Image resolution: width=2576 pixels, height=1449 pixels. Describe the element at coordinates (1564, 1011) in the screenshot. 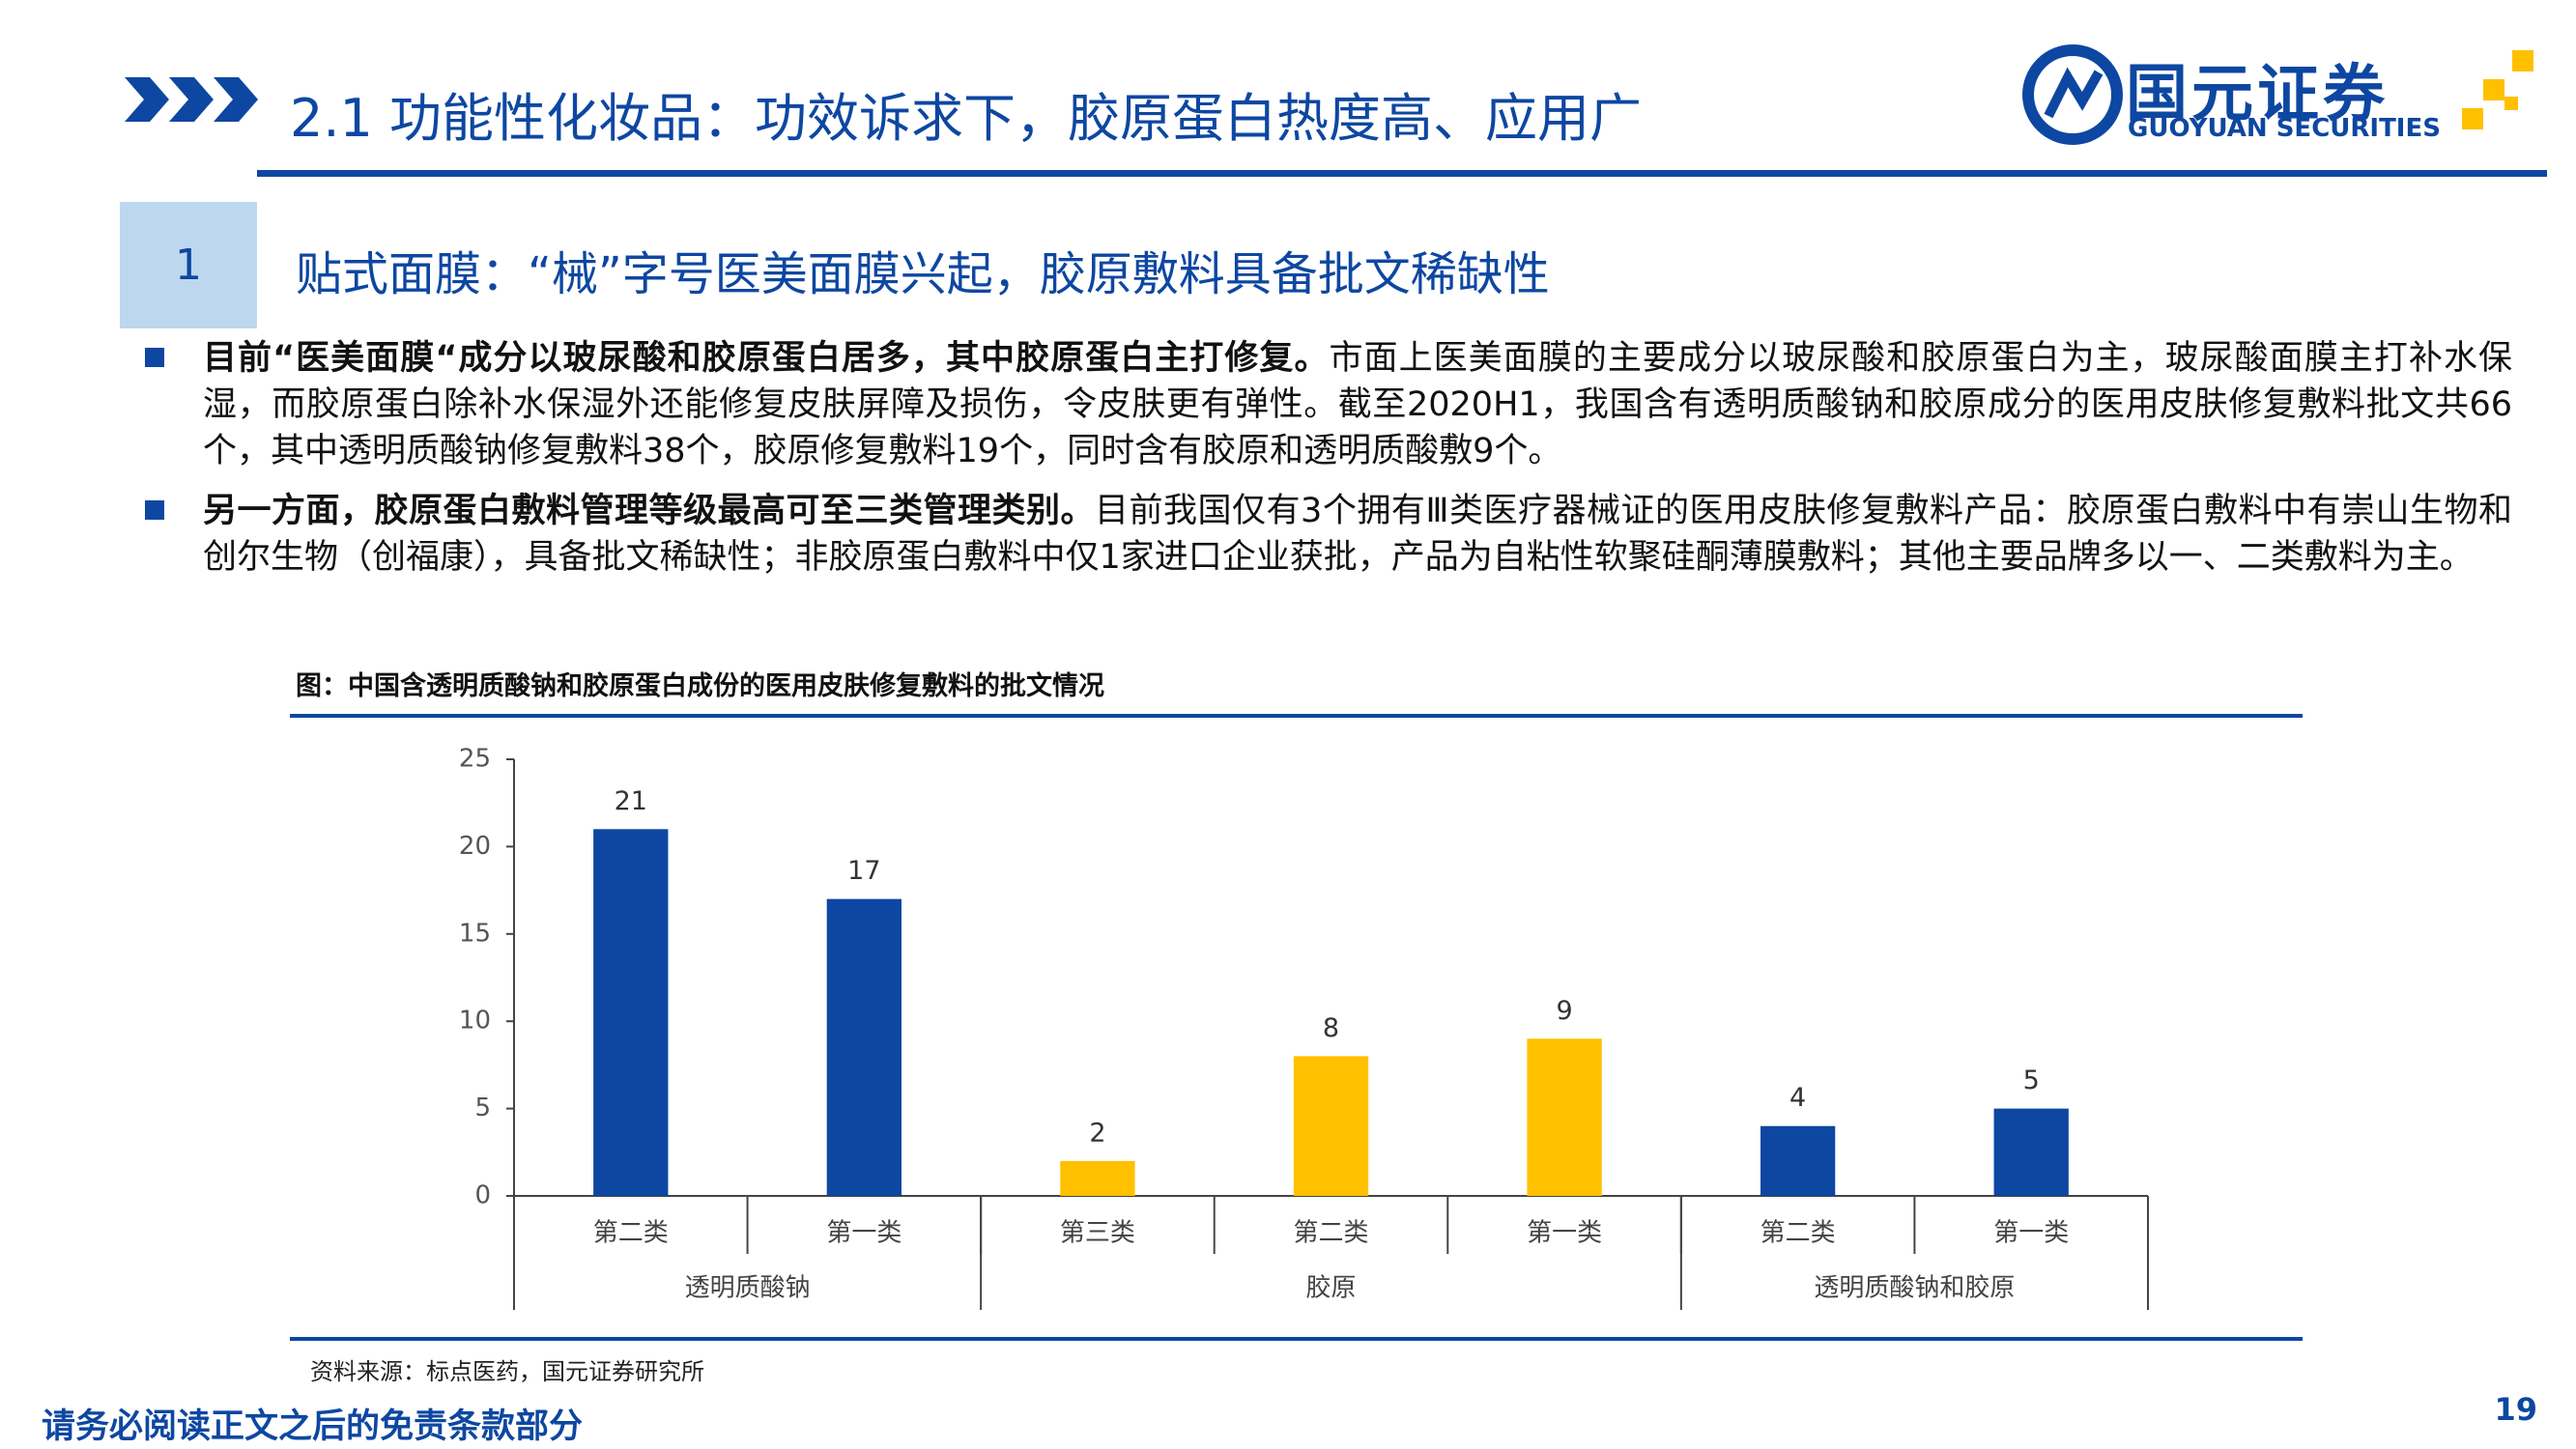

I see `data-label: 9` at that location.